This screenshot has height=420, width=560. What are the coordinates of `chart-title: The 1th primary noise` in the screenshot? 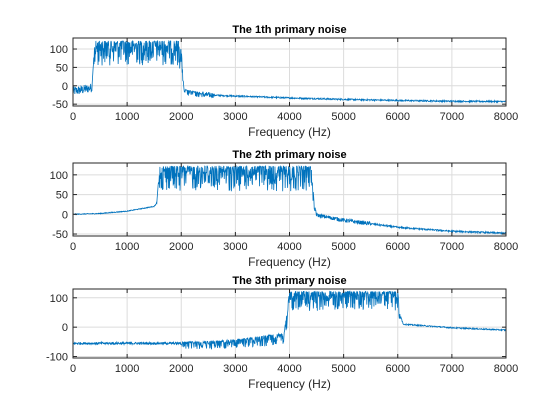 It's located at (289, 30).